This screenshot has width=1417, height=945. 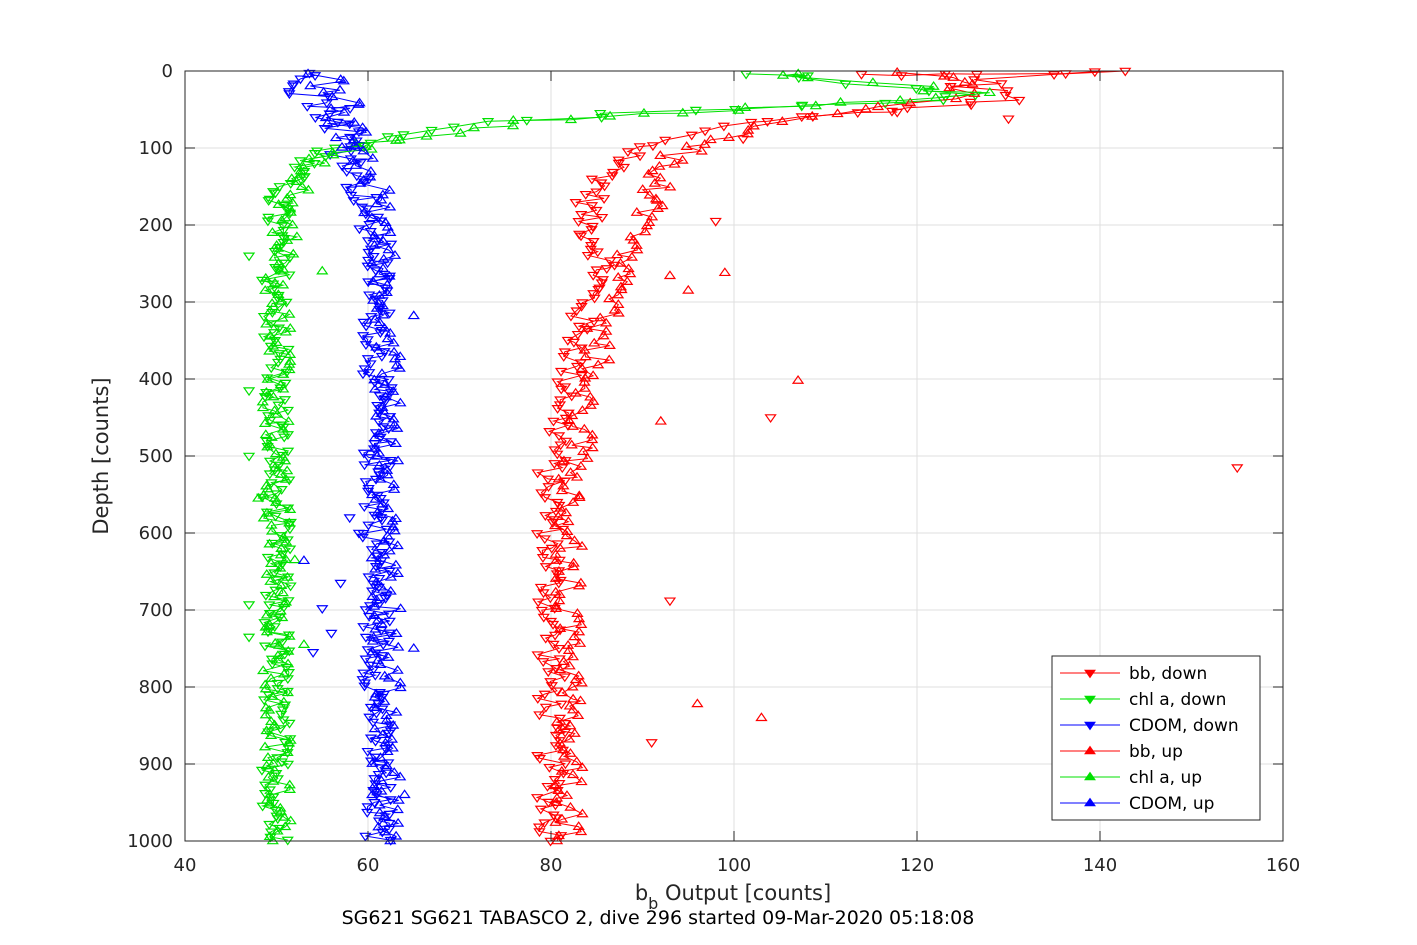 I want to click on legend-item: bb, down, so click(x=1133, y=674).